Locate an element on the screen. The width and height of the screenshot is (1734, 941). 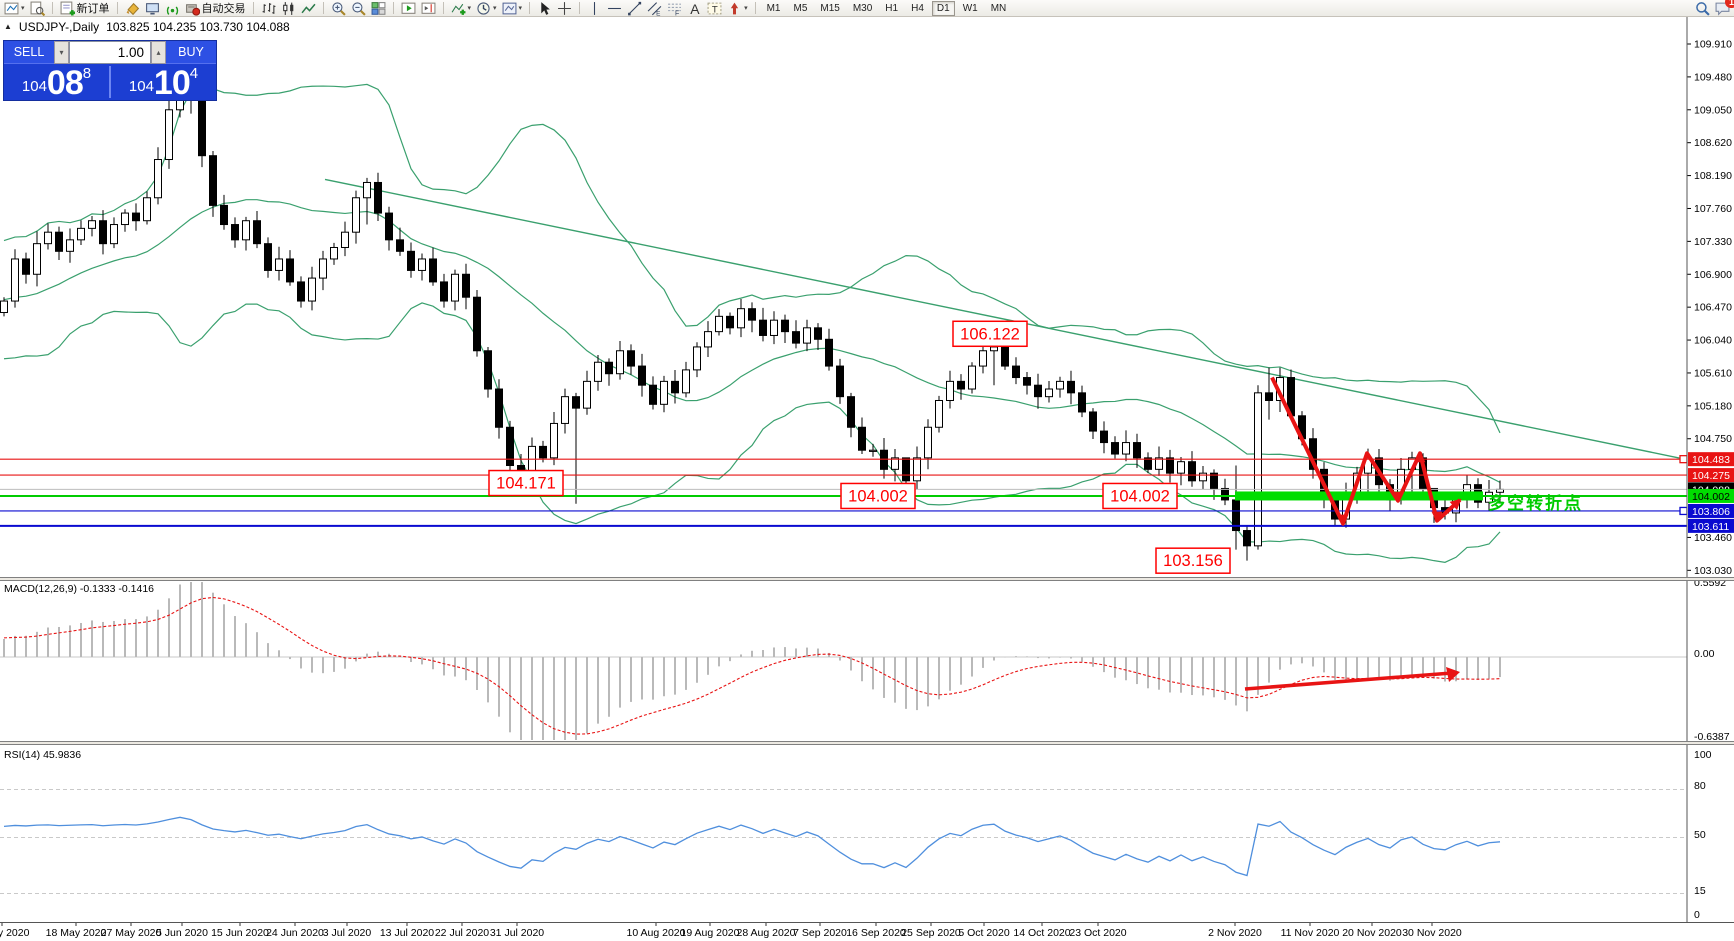
price-annotation-box: 104.171 is located at coordinates (526, 483).